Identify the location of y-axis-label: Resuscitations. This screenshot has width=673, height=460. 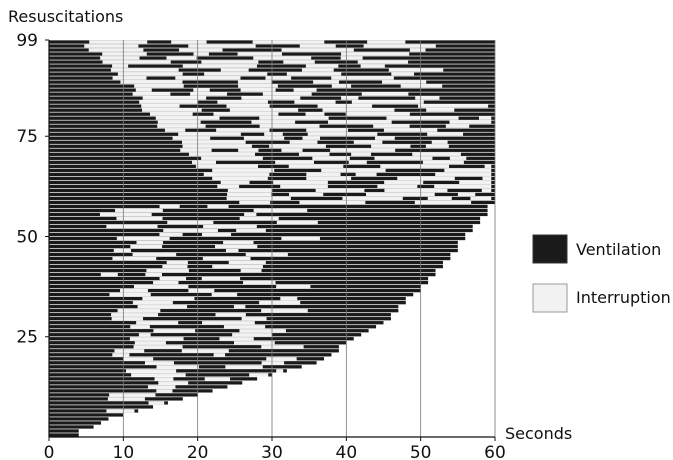
(65, 16).